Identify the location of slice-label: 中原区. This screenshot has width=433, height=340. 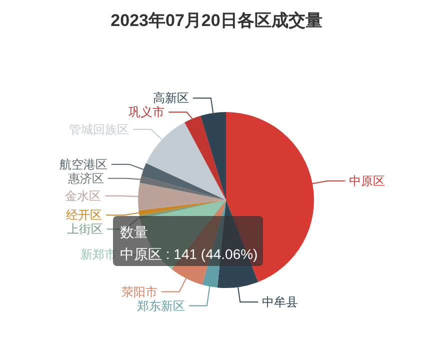
(367, 181).